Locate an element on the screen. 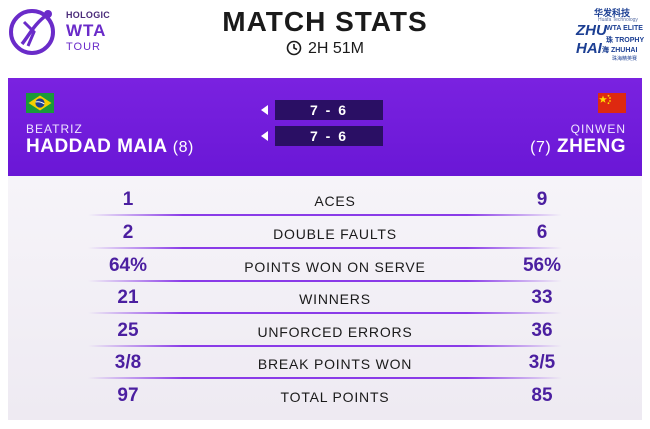 The width and height of the screenshot is (650, 429). stat-p2-value: 9 is located at coordinates (542, 199).